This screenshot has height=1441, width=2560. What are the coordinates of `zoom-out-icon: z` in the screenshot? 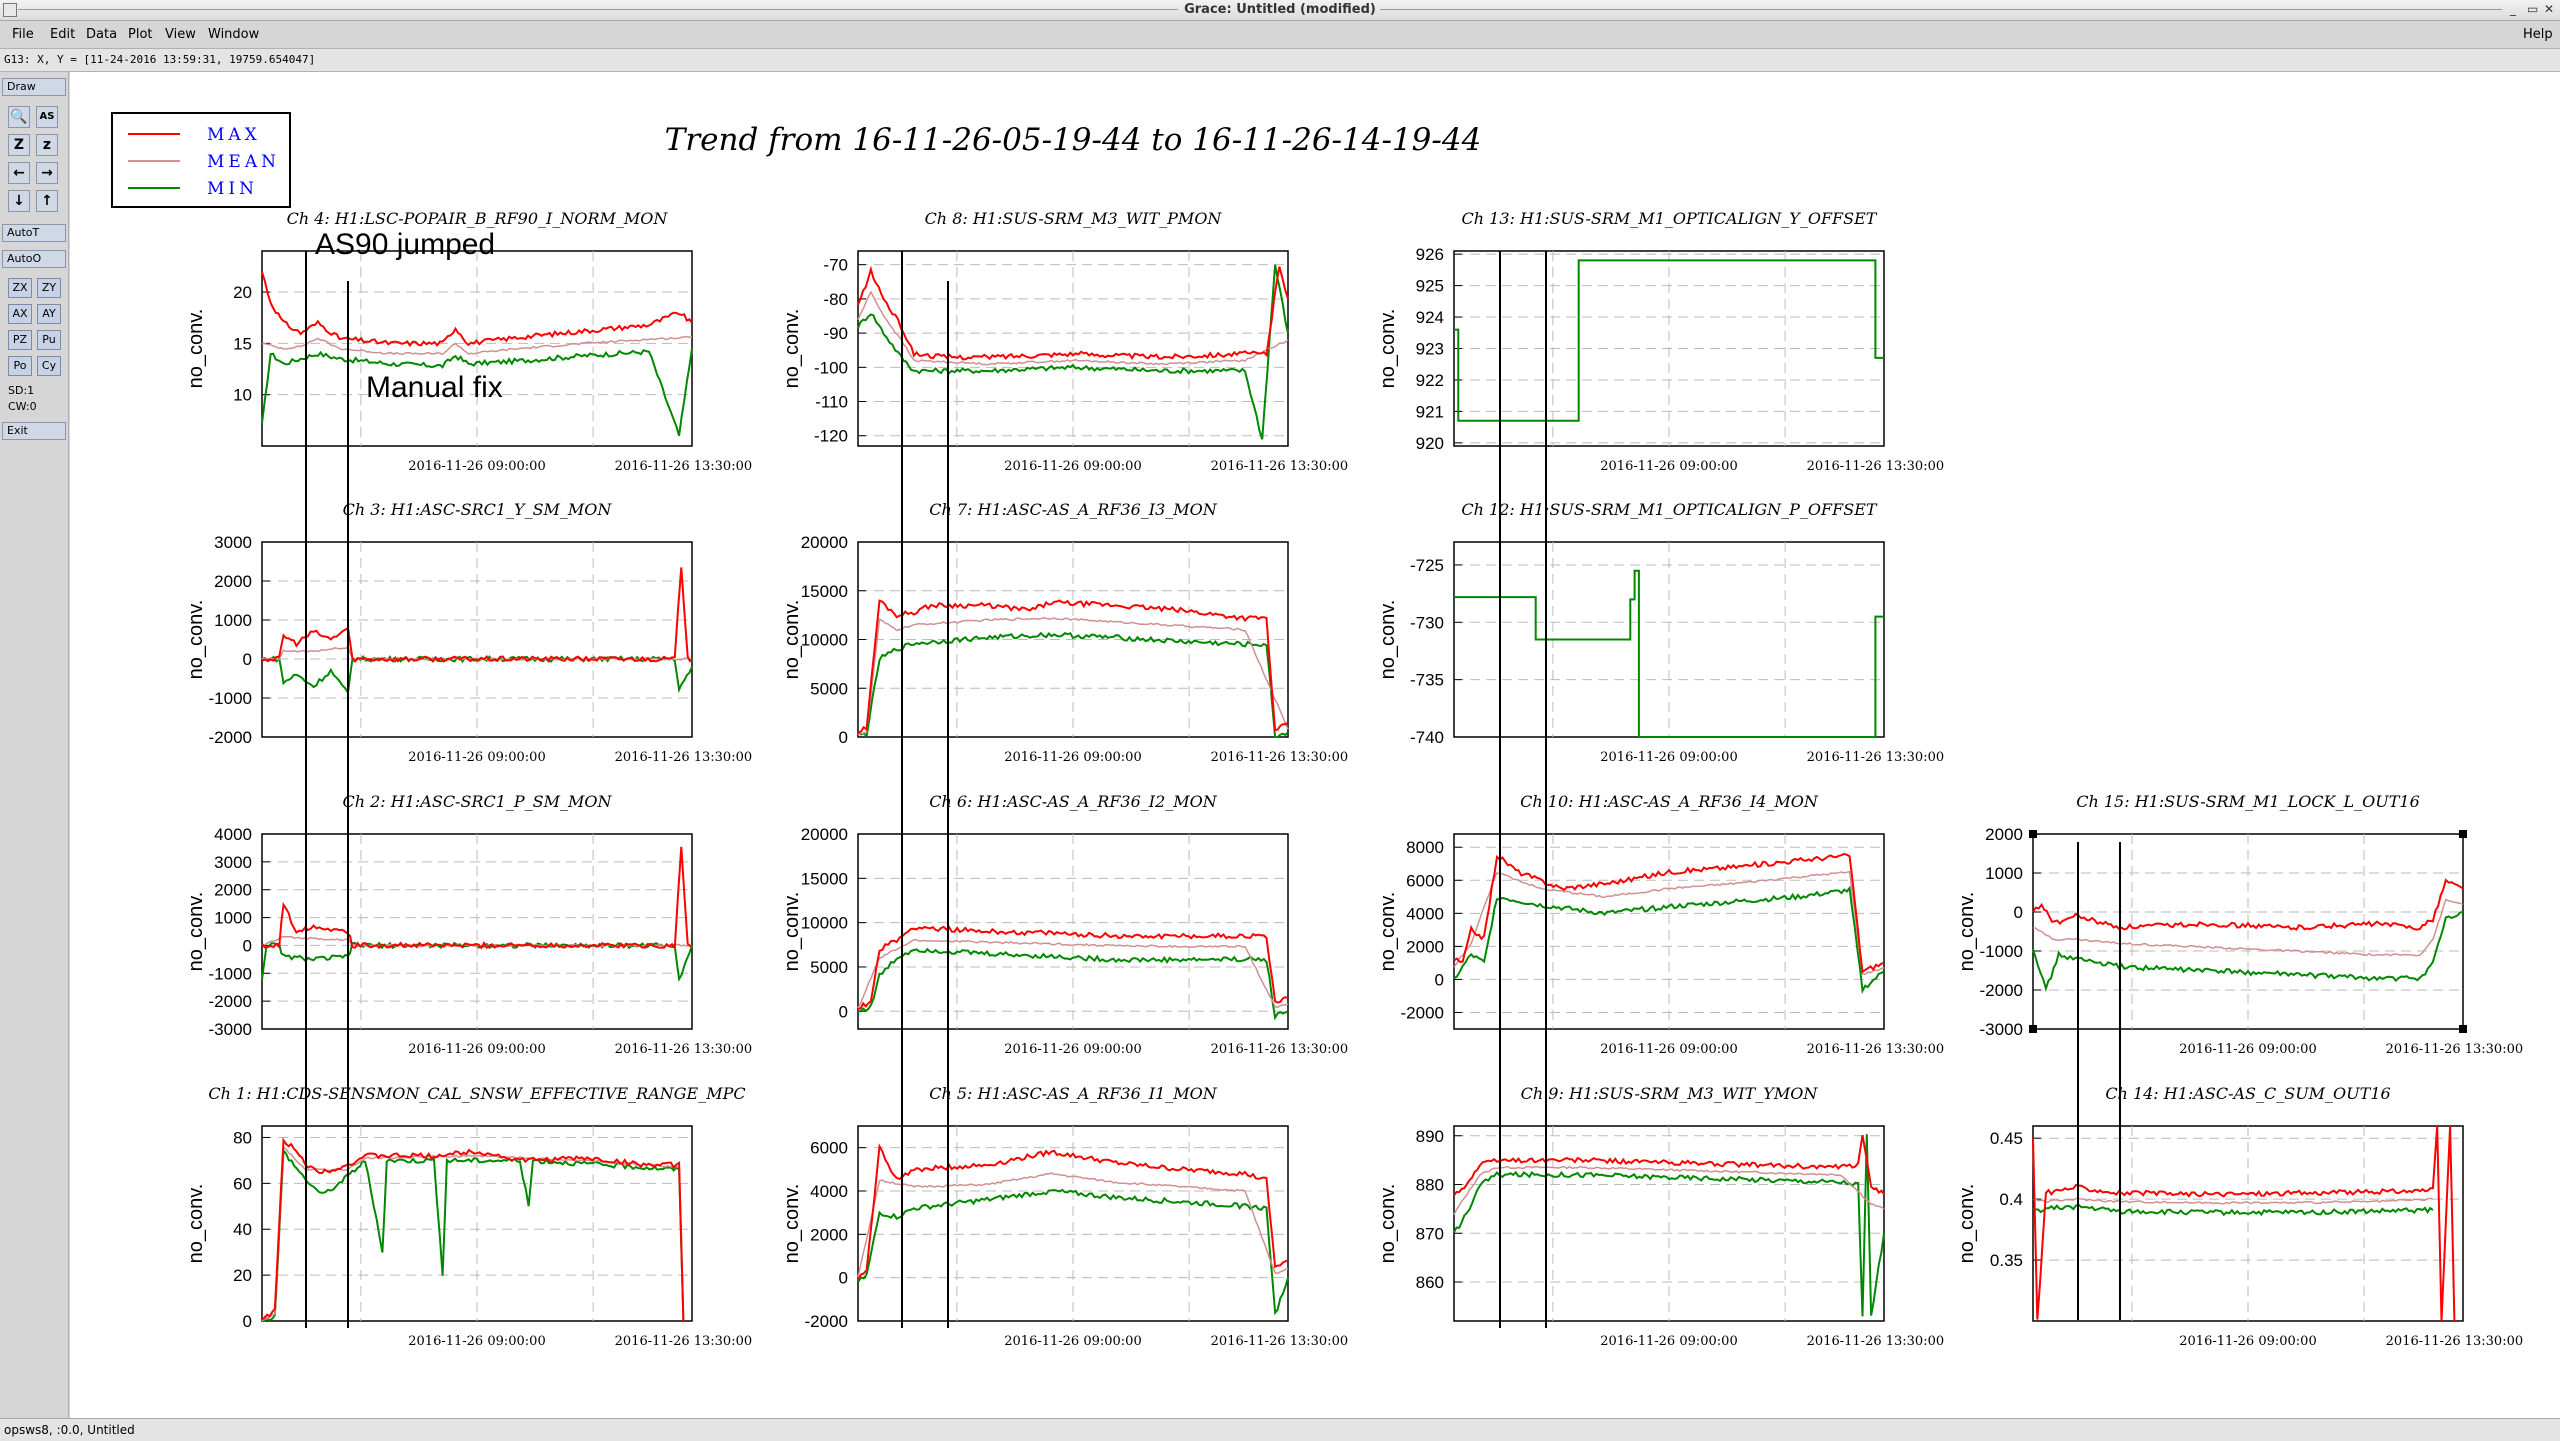 It's located at (47, 145).